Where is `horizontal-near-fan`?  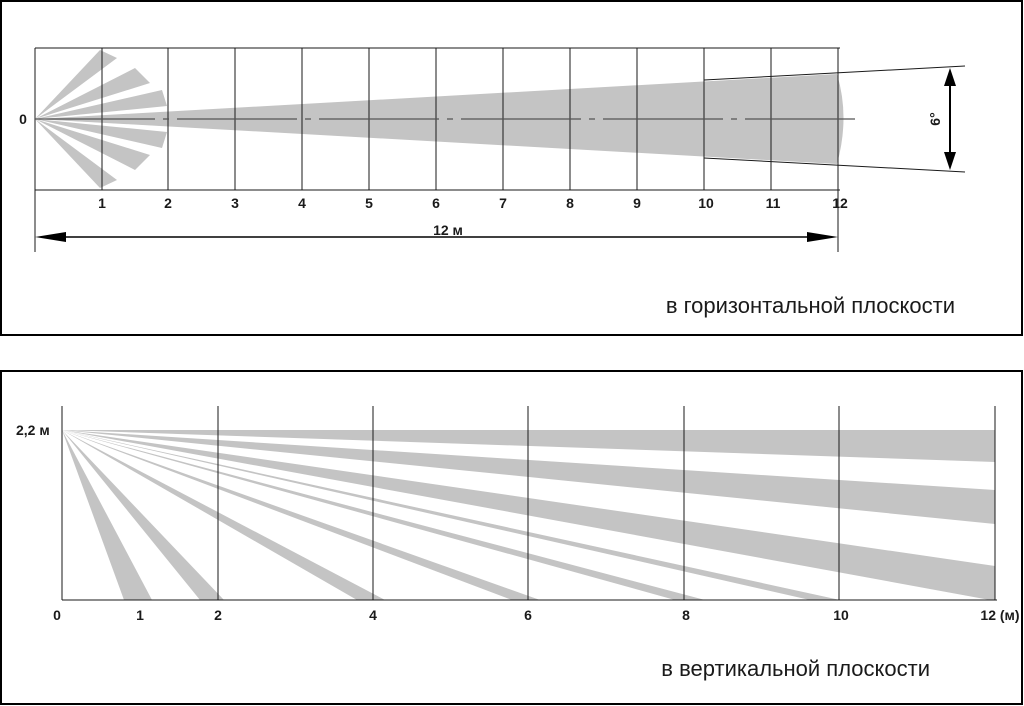
horizontal-near-fan is located at coordinates (101, 119).